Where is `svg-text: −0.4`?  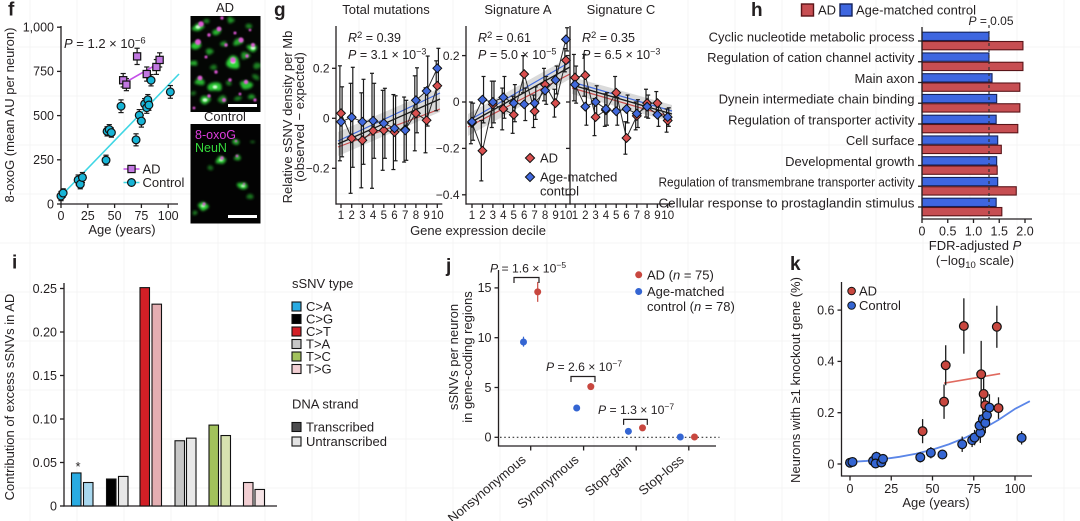
svg-text: −0.4 is located at coordinates (448, 195).